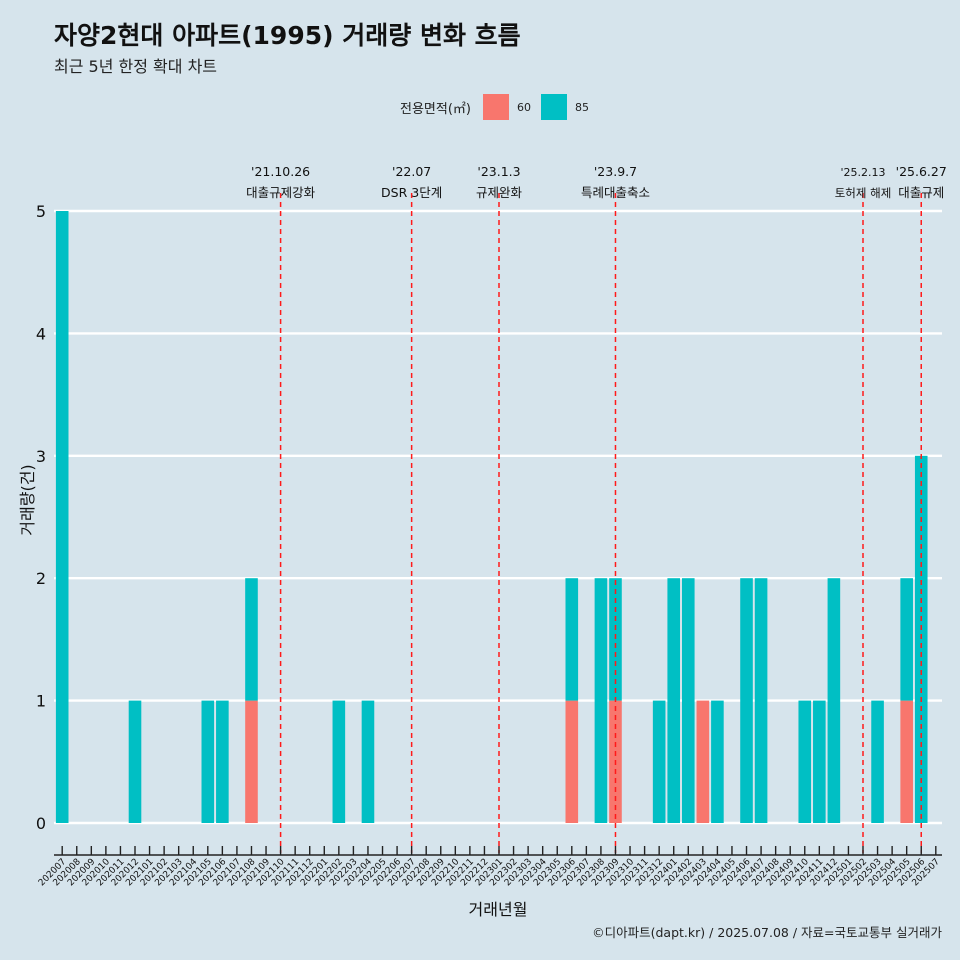  Describe the element at coordinates (27, 499) in the screenshot. I see `y-axis-title: 거래량(건)` at that location.